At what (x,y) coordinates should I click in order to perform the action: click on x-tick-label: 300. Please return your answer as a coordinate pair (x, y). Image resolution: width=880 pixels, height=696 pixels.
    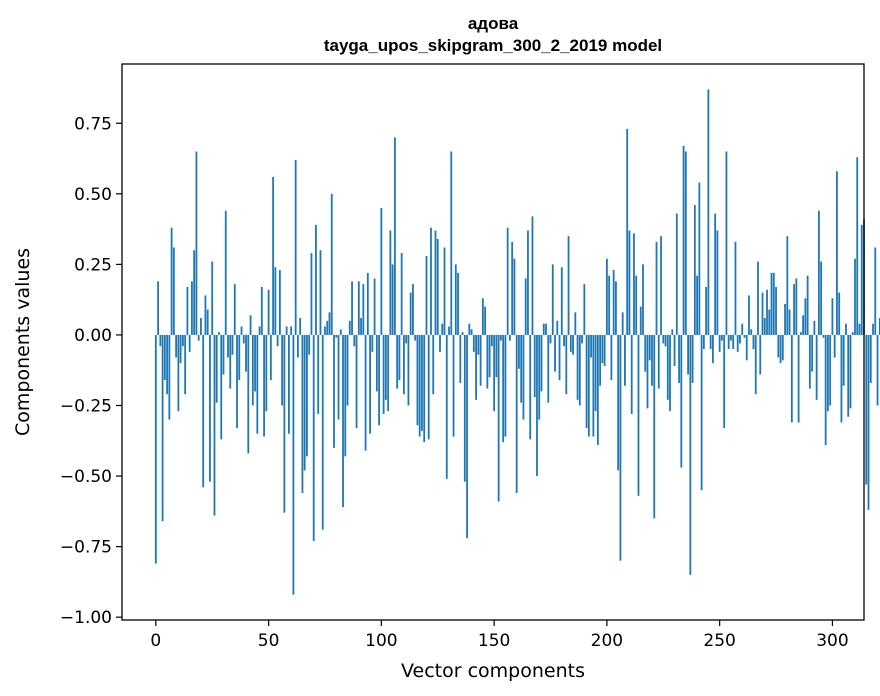
    Looking at the image, I should click on (832, 641).